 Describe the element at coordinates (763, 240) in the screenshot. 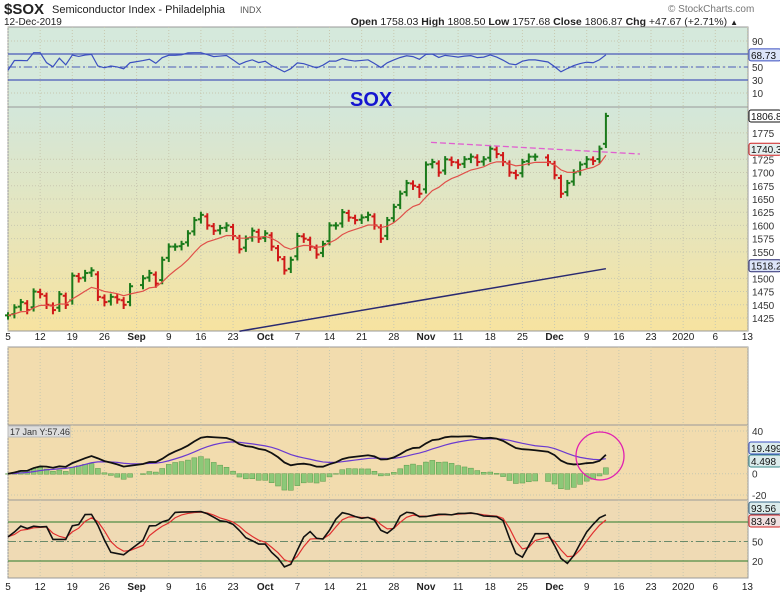

I see `y-axis-tick: 1575` at that location.